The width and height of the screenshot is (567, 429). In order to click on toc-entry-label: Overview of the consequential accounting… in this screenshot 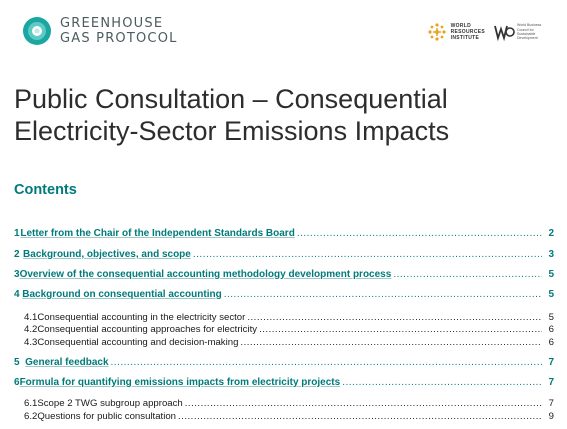, I will do `click(205, 274)`.